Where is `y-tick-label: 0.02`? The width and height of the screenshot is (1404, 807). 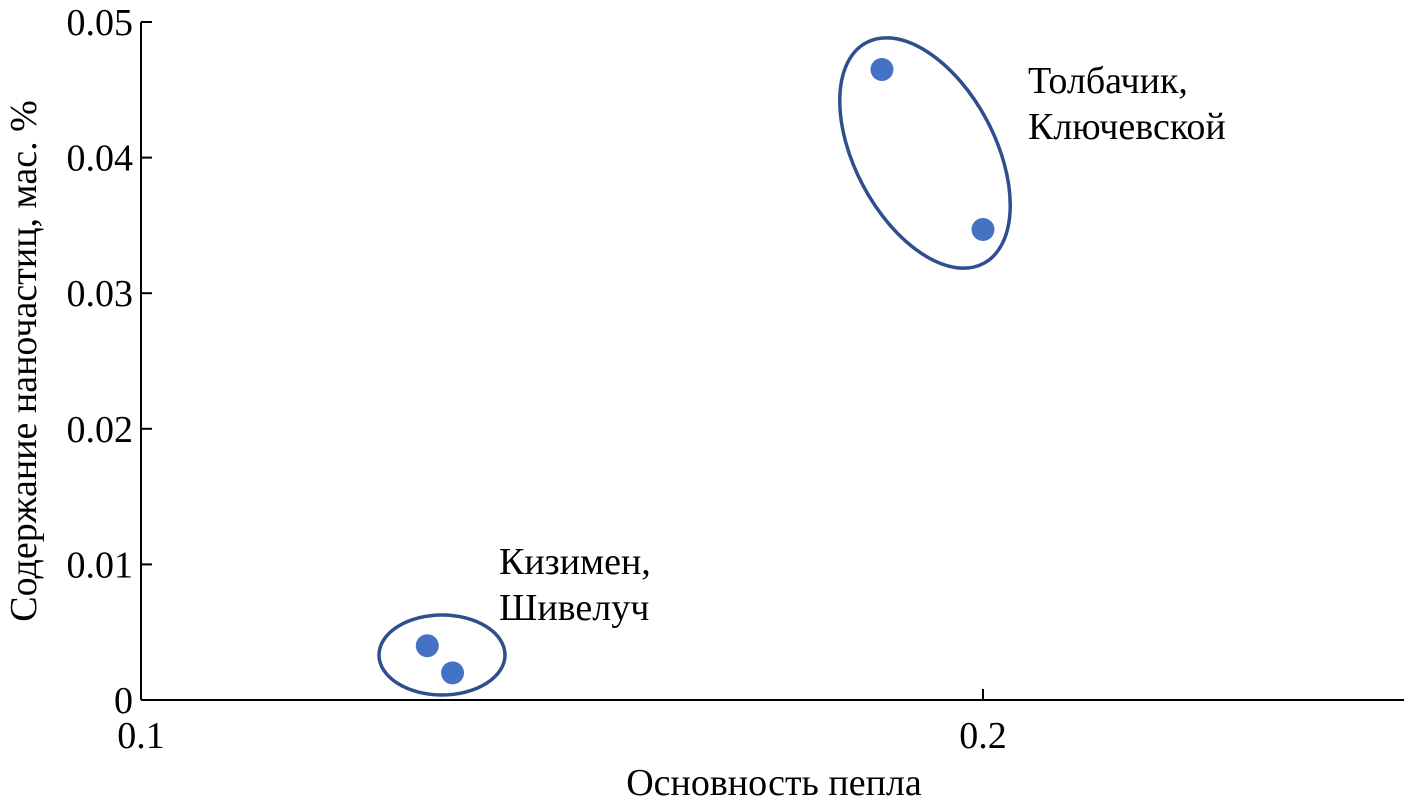
y-tick-label: 0.02 is located at coordinates (100, 430).